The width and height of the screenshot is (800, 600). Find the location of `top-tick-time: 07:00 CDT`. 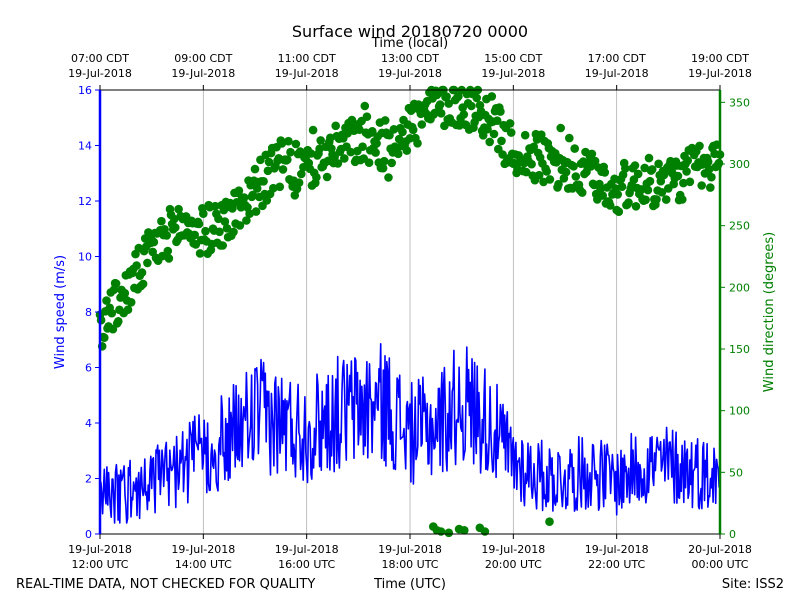

top-tick-time: 07:00 CDT is located at coordinates (100, 58).